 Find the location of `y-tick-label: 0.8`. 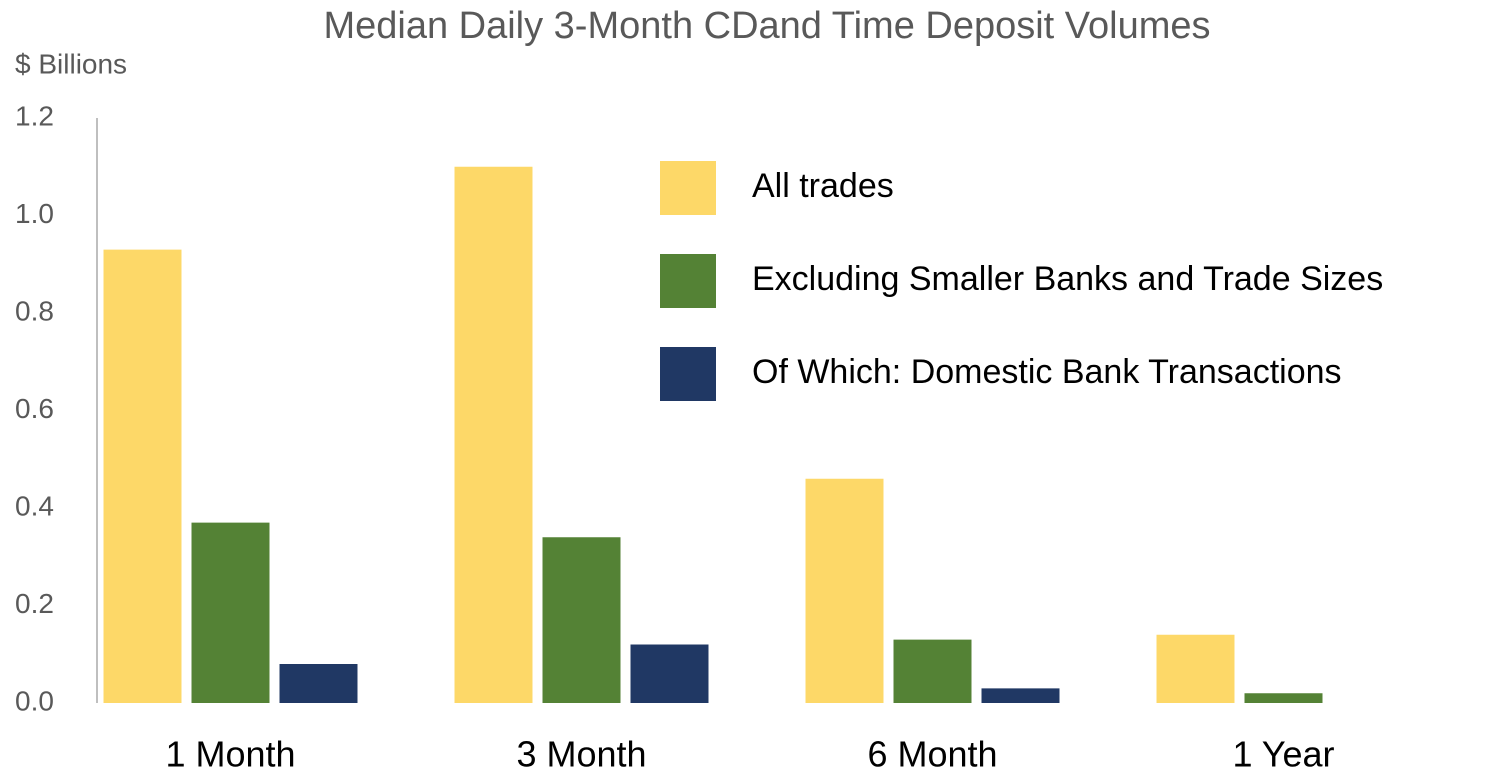

y-tick-label: 0.8 is located at coordinates (34, 310).